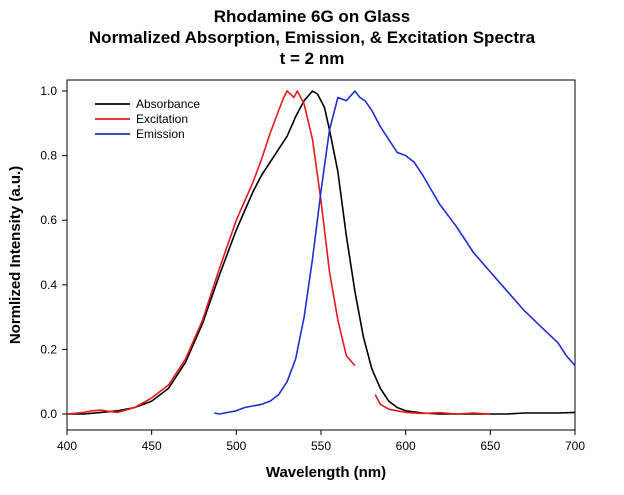  Describe the element at coordinates (236, 446) in the screenshot. I see `x-tick-label: 500` at that location.